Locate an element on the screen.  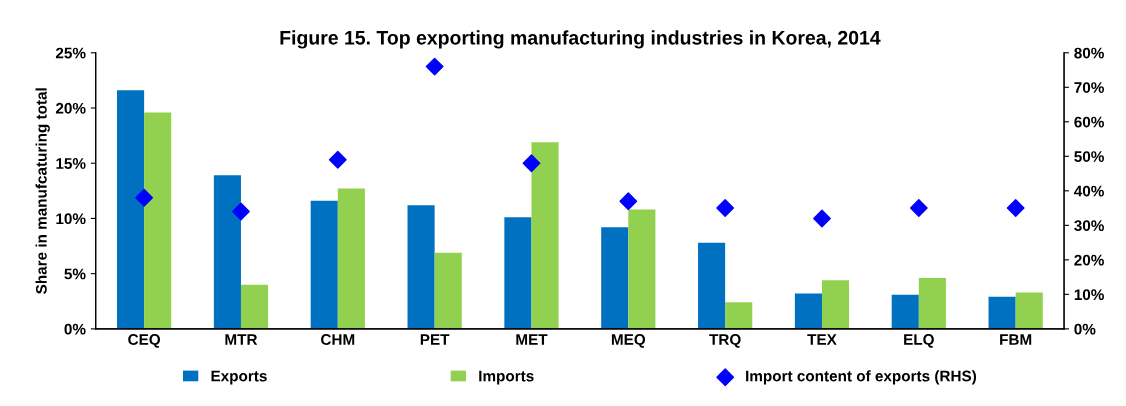
x-tick-label: FBM is located at coordinates (1016, 339).